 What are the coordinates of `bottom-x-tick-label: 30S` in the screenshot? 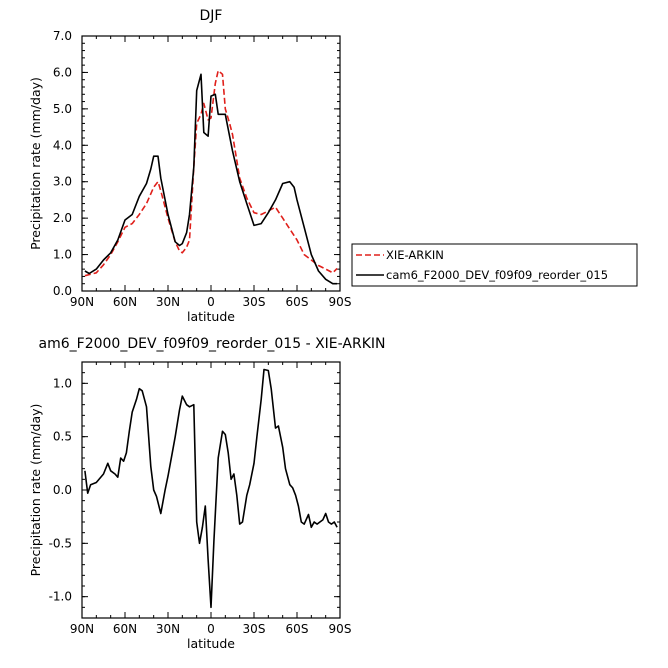 It's located at (254, 629).